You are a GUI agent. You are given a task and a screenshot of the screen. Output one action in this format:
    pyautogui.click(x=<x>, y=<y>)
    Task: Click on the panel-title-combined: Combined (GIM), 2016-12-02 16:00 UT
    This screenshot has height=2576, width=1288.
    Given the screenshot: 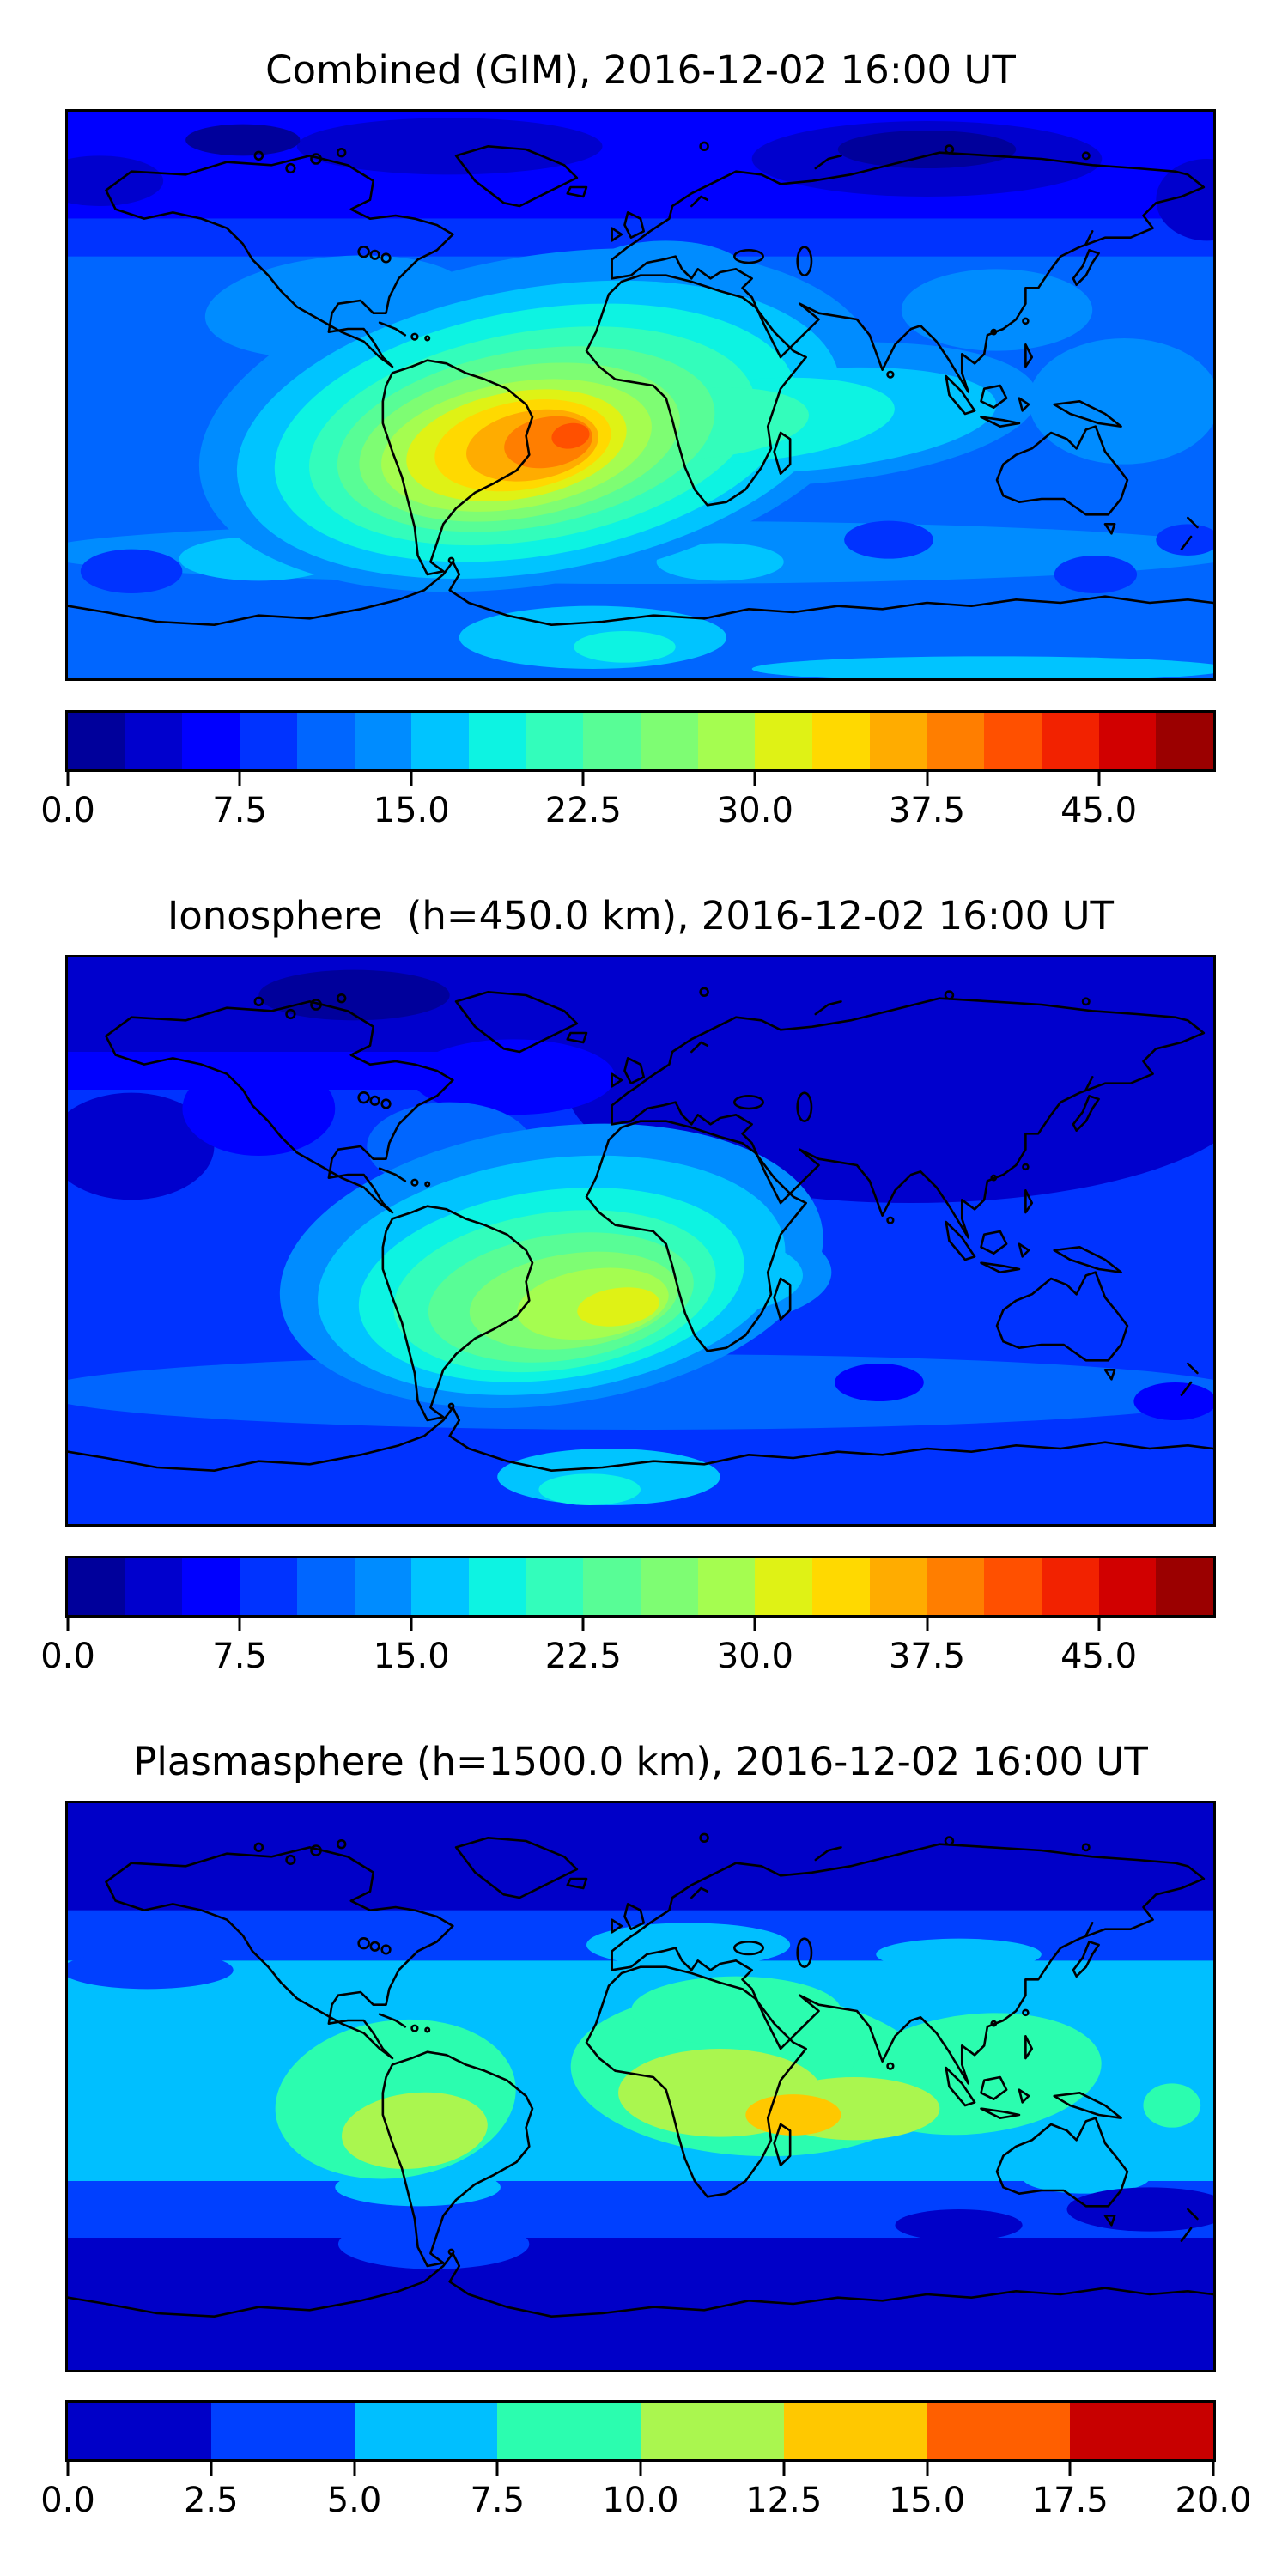 What is the action you would take?
    pyautogui.click(x=640, y=70)
    